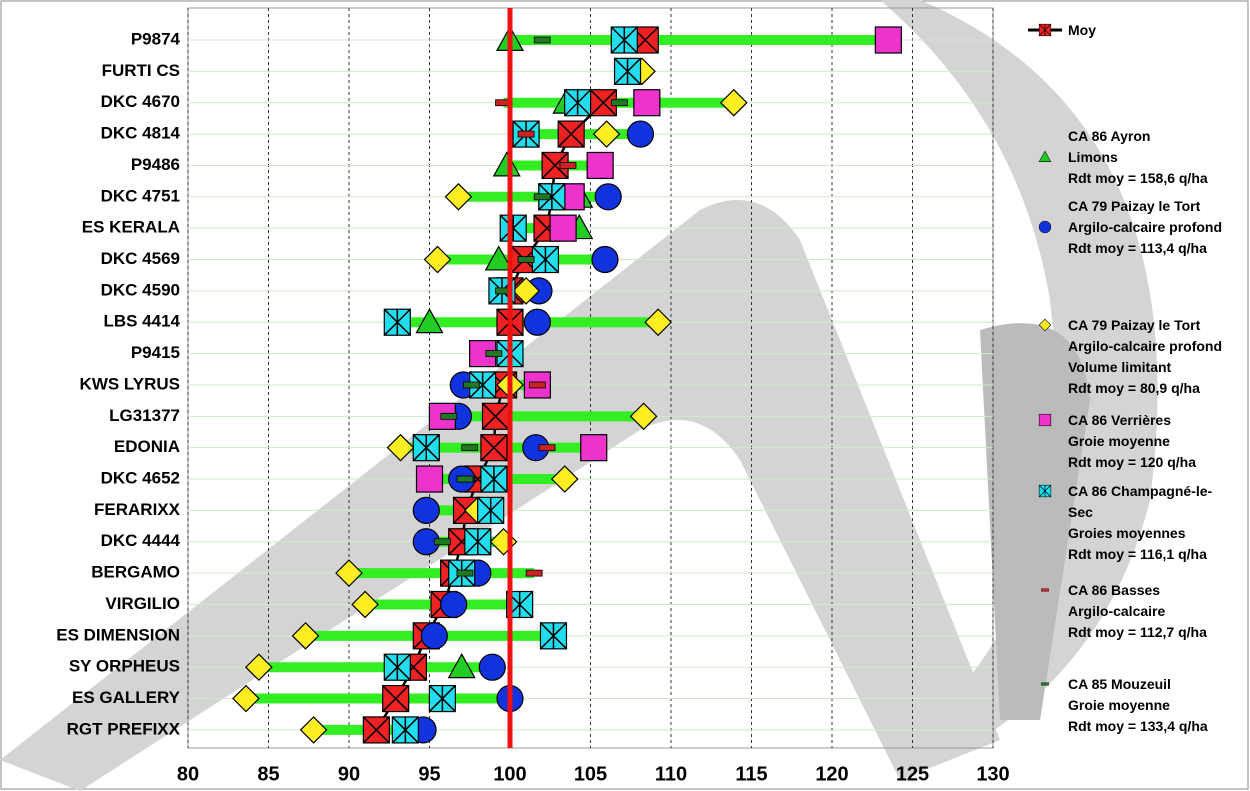  I want to click on x-tick-label: 125, so click(912, 774).